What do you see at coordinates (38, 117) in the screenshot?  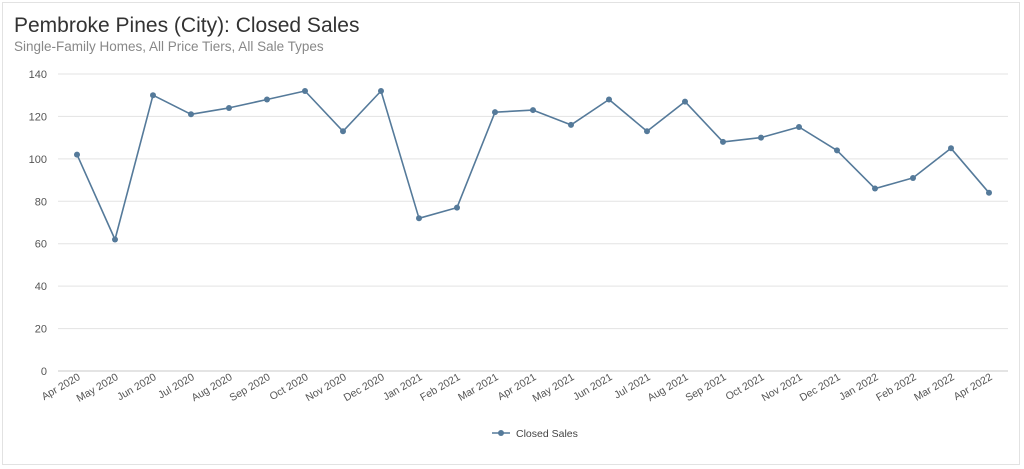 I see `y-tick-label: 120` at bounding box center [38, 117].